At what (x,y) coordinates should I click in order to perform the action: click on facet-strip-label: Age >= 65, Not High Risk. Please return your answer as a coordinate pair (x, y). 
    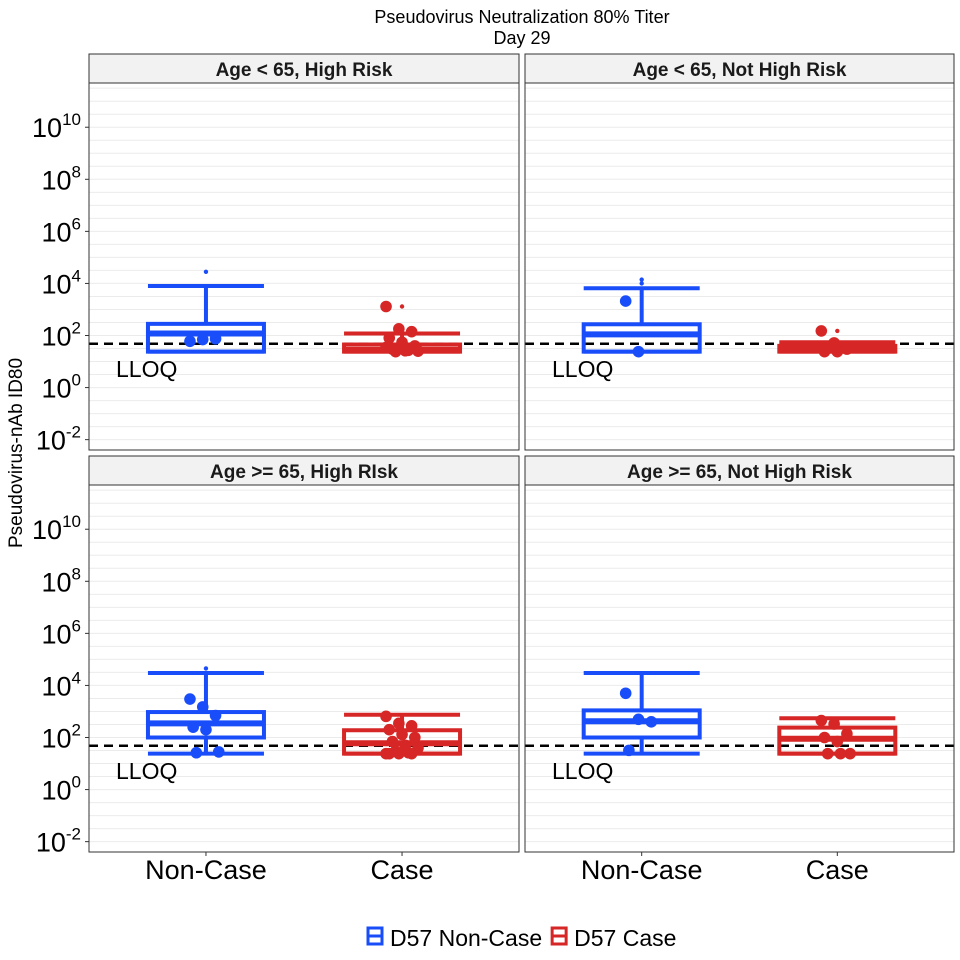
    Looking at the image, I should click on (739, 472).